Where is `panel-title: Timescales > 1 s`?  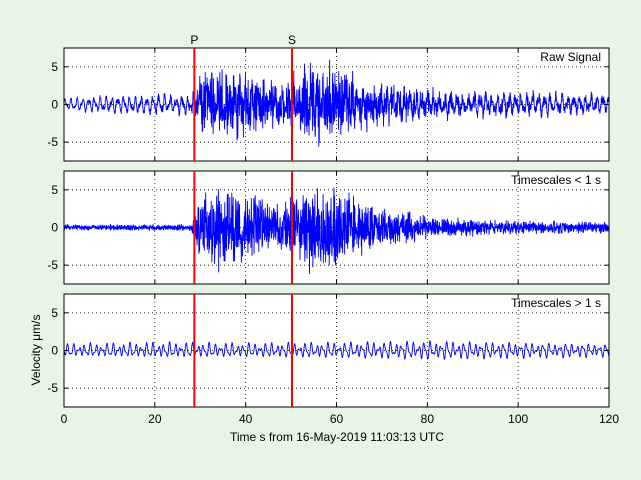
panel-title: Timescales > 1 s is located at coordinates (556, 303).